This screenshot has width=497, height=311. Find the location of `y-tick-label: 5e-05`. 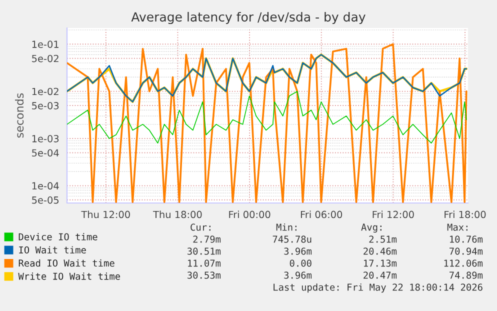

y-tick-label: 5e-05 is located at coordinates (45, 200).